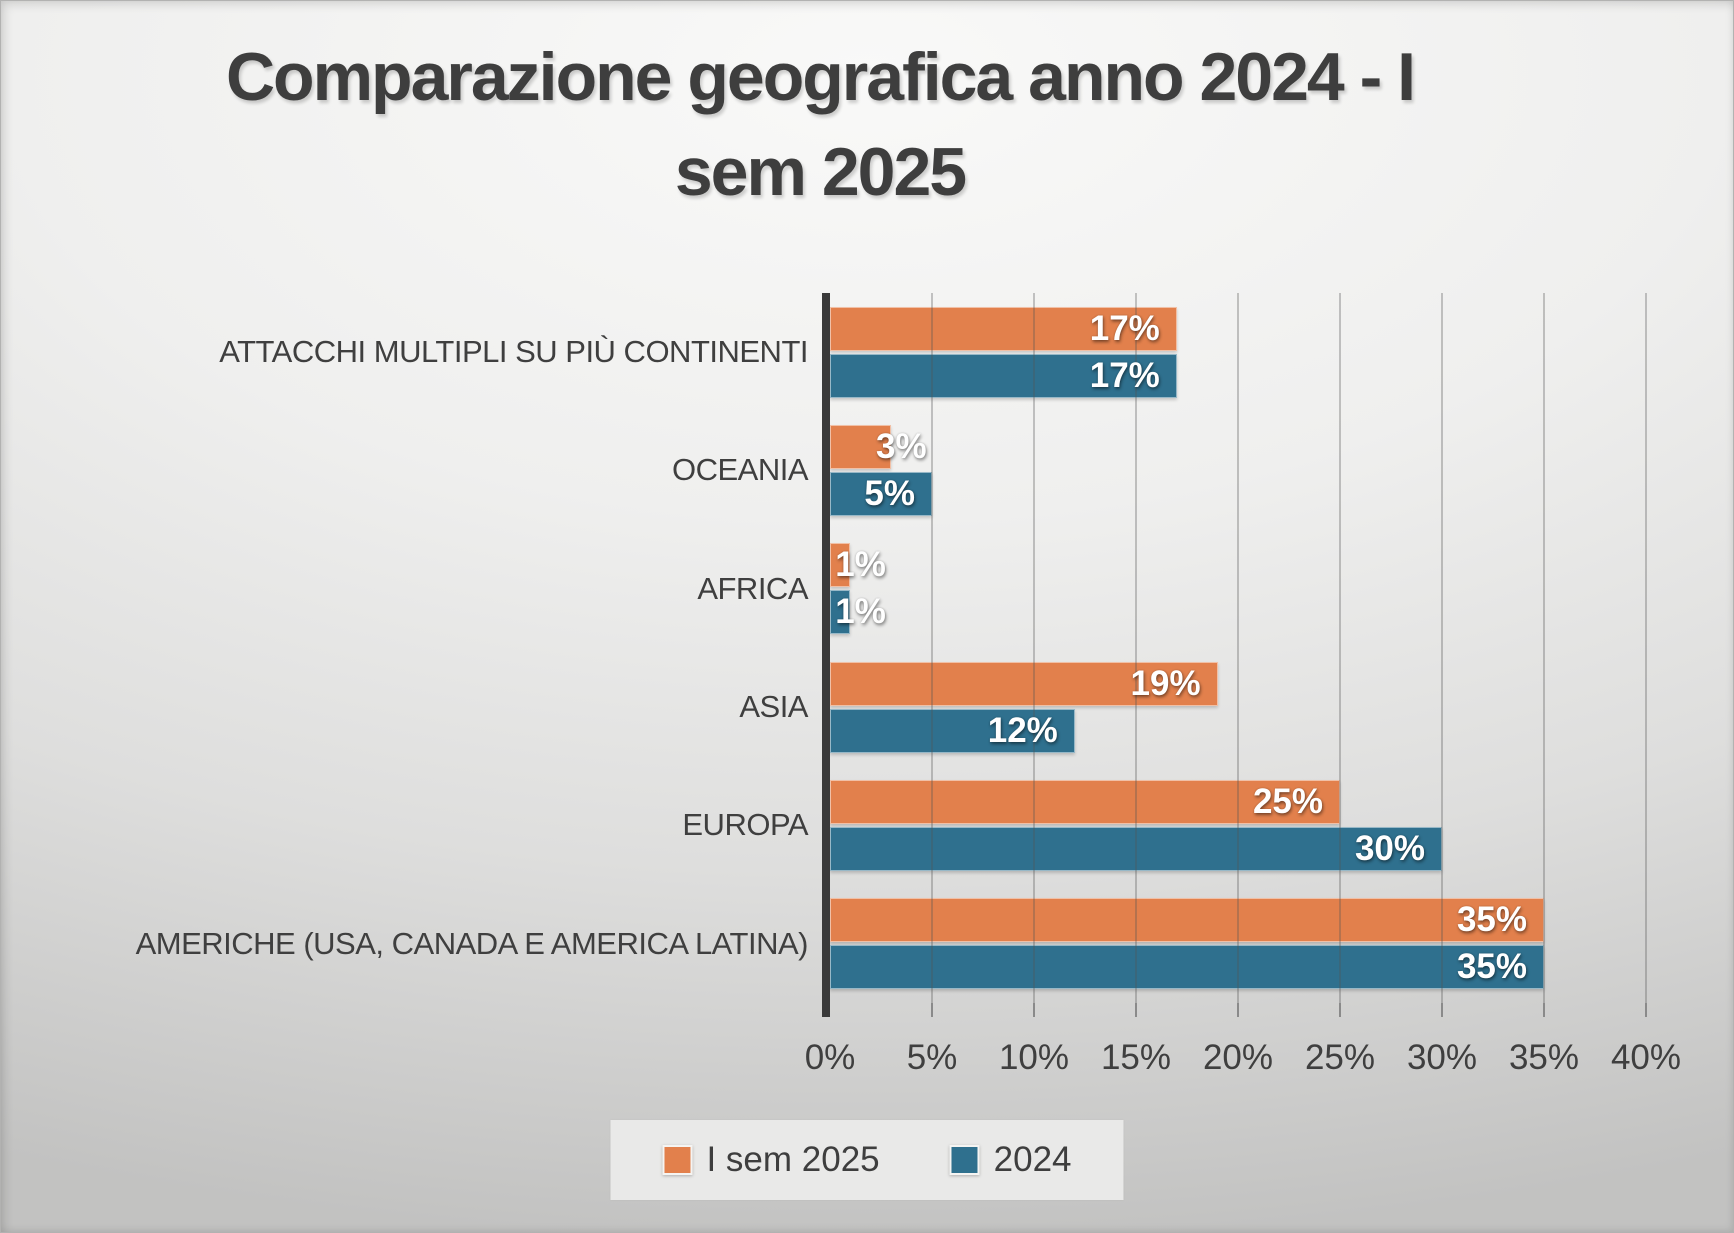  What do you see at coordinates (472, 943) in the screenshot?
I see `category-label: AMERICHE (USA, CANADA E AMERICA LATINA)` at bounding box center [472, 943].